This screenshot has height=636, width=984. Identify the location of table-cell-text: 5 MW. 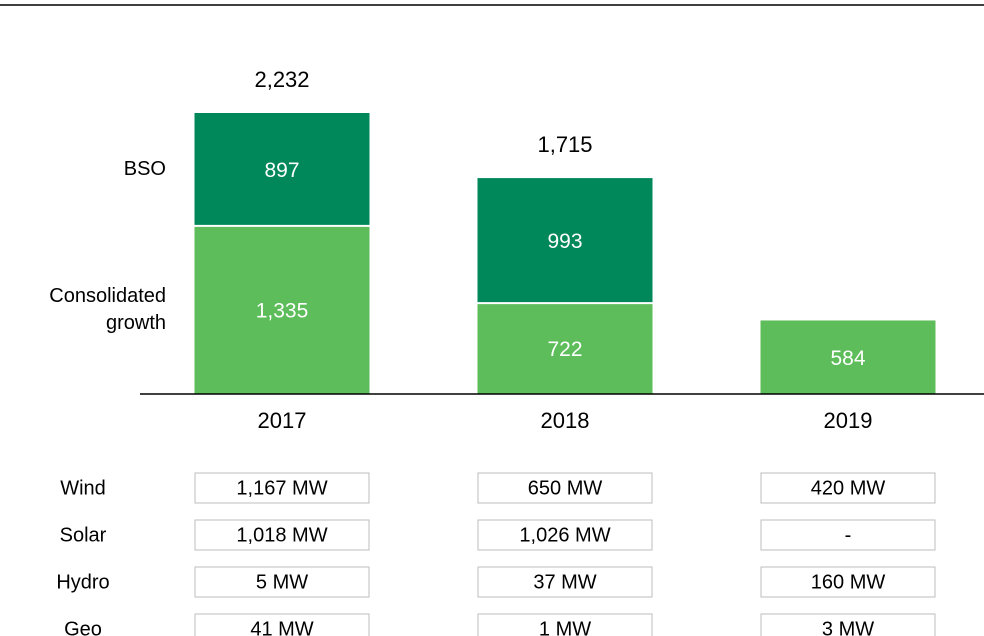
(282, 582).